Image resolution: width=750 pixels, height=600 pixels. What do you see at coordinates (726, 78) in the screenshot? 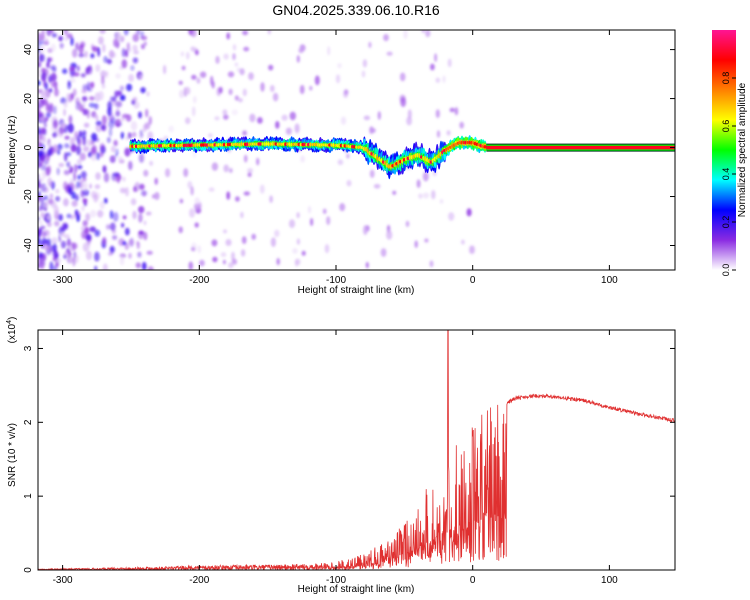
I see `colorbar-tick-label: 0.8` at bounding box center [726, 78].